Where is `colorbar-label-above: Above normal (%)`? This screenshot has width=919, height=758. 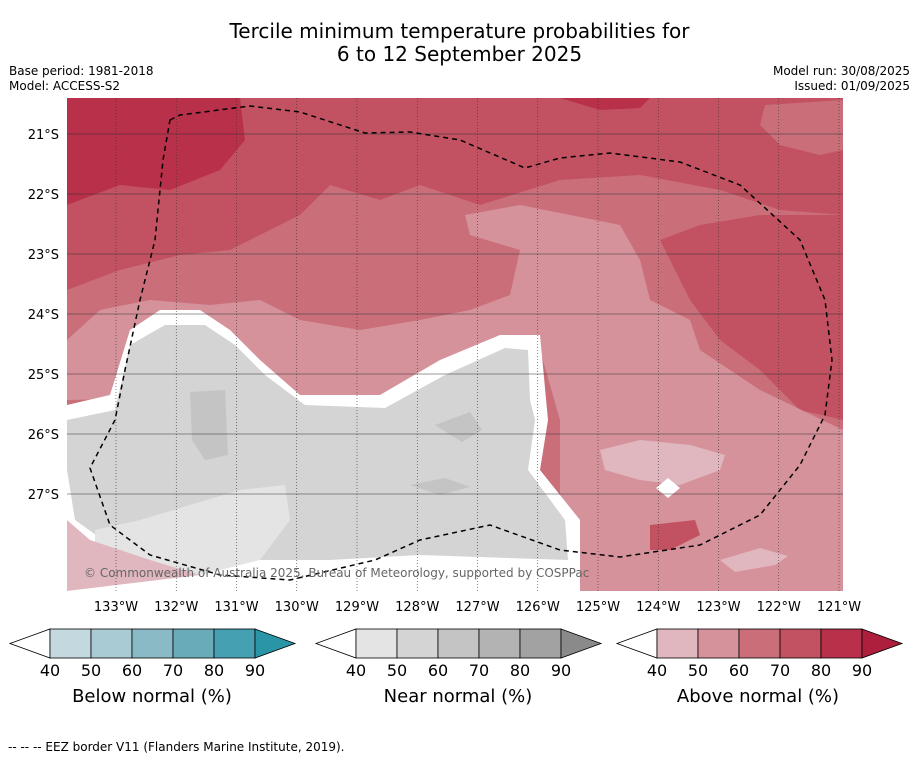 colorbar-label-above: Above normal (%) is located at coordinates (758, 696).